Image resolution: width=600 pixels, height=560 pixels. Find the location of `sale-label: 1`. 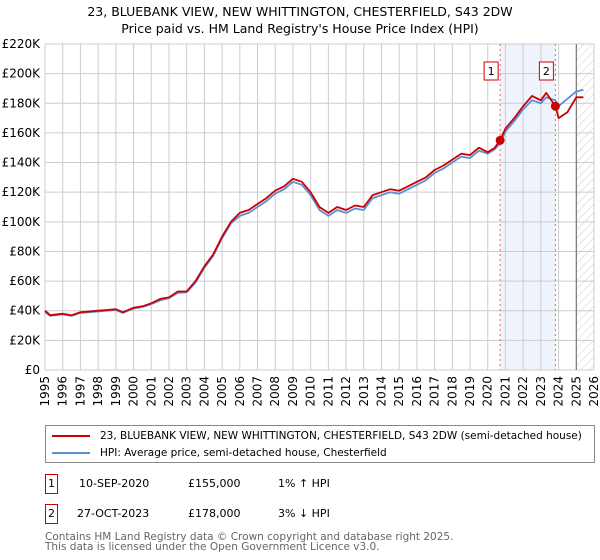

sale-label: 1 is located at coordinates (491, 71).